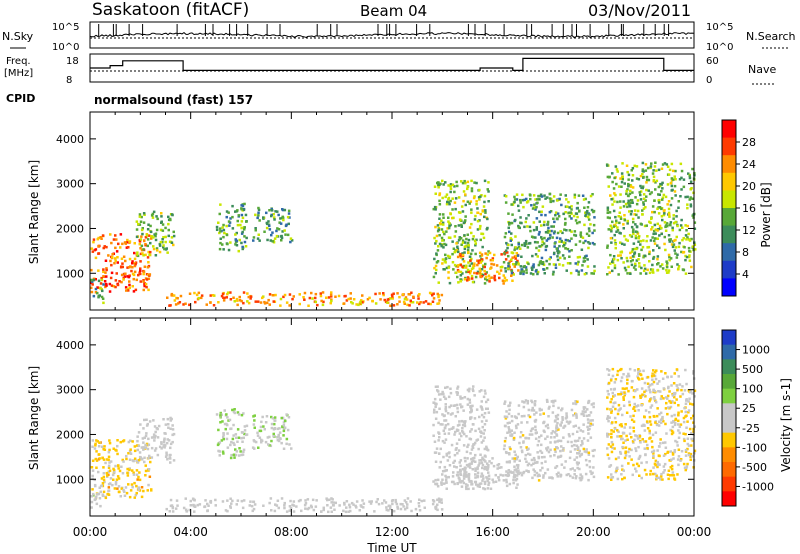 The width and height of the screenshot is (800, 554). What do you see at coordinates (709, 80) in the screenshot?
I see `freq-right-tick-bottom: 0` at bounding box center [709, 80].